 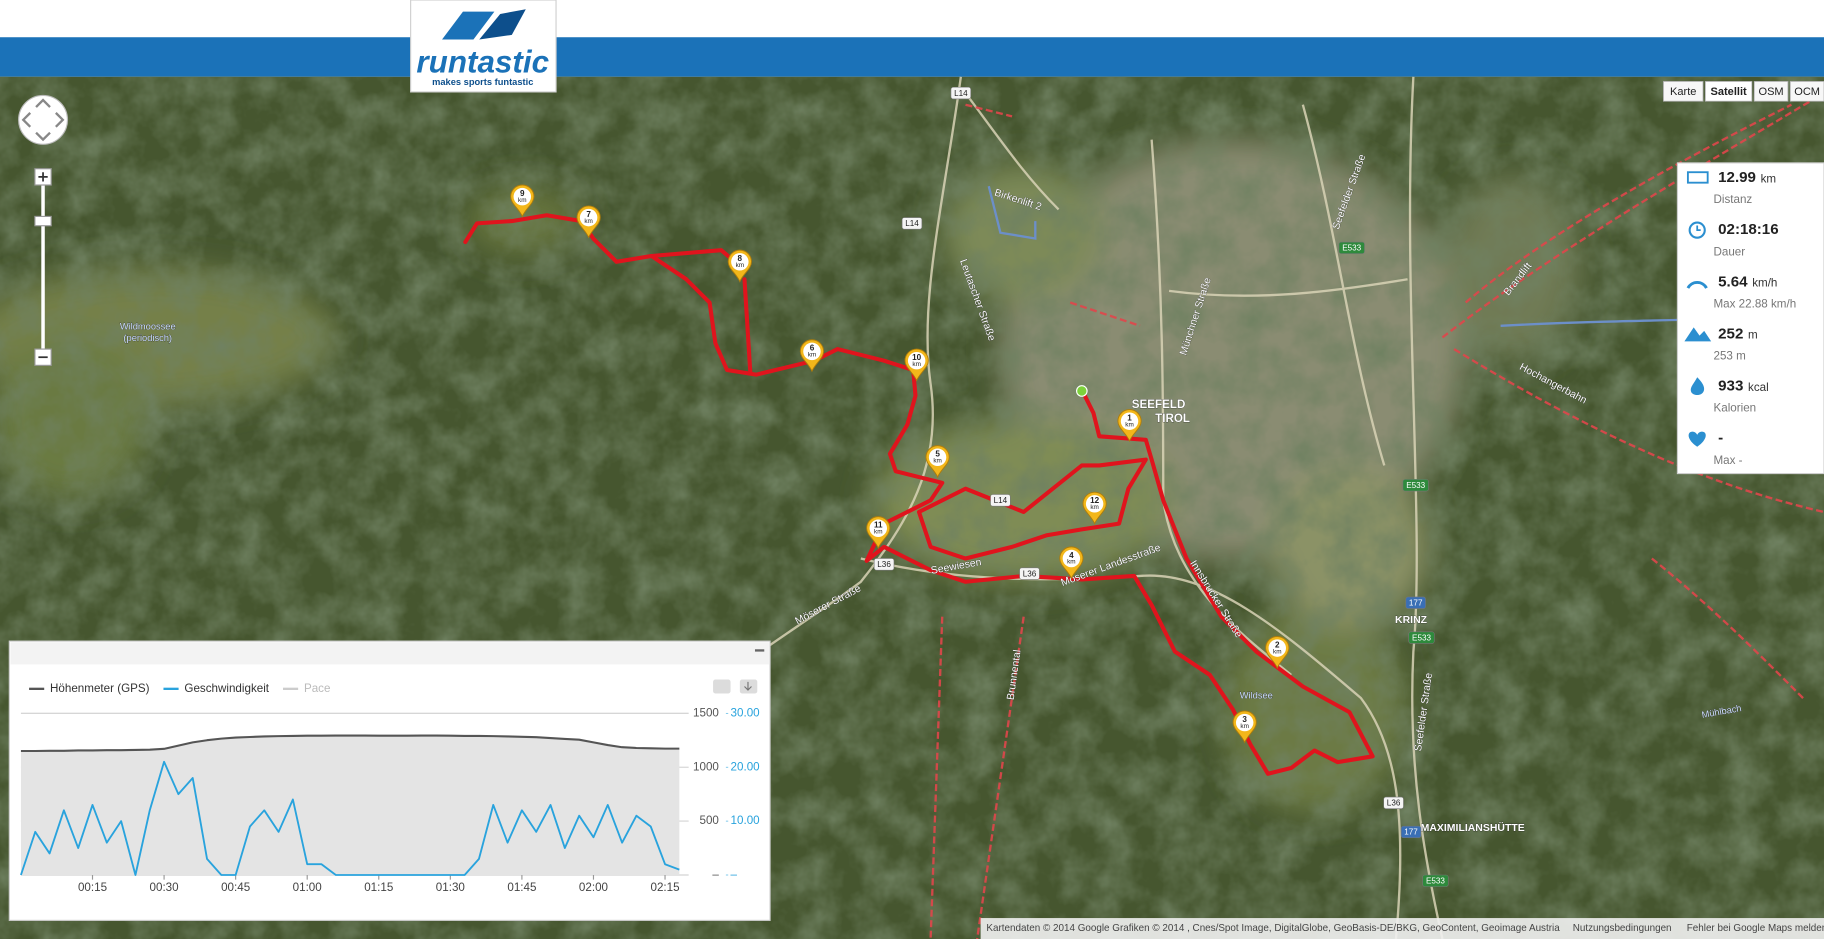 What do you see at coordinates (912, 19) in the screenshot?
I see `top-bar` at bounding box center [912, 19].